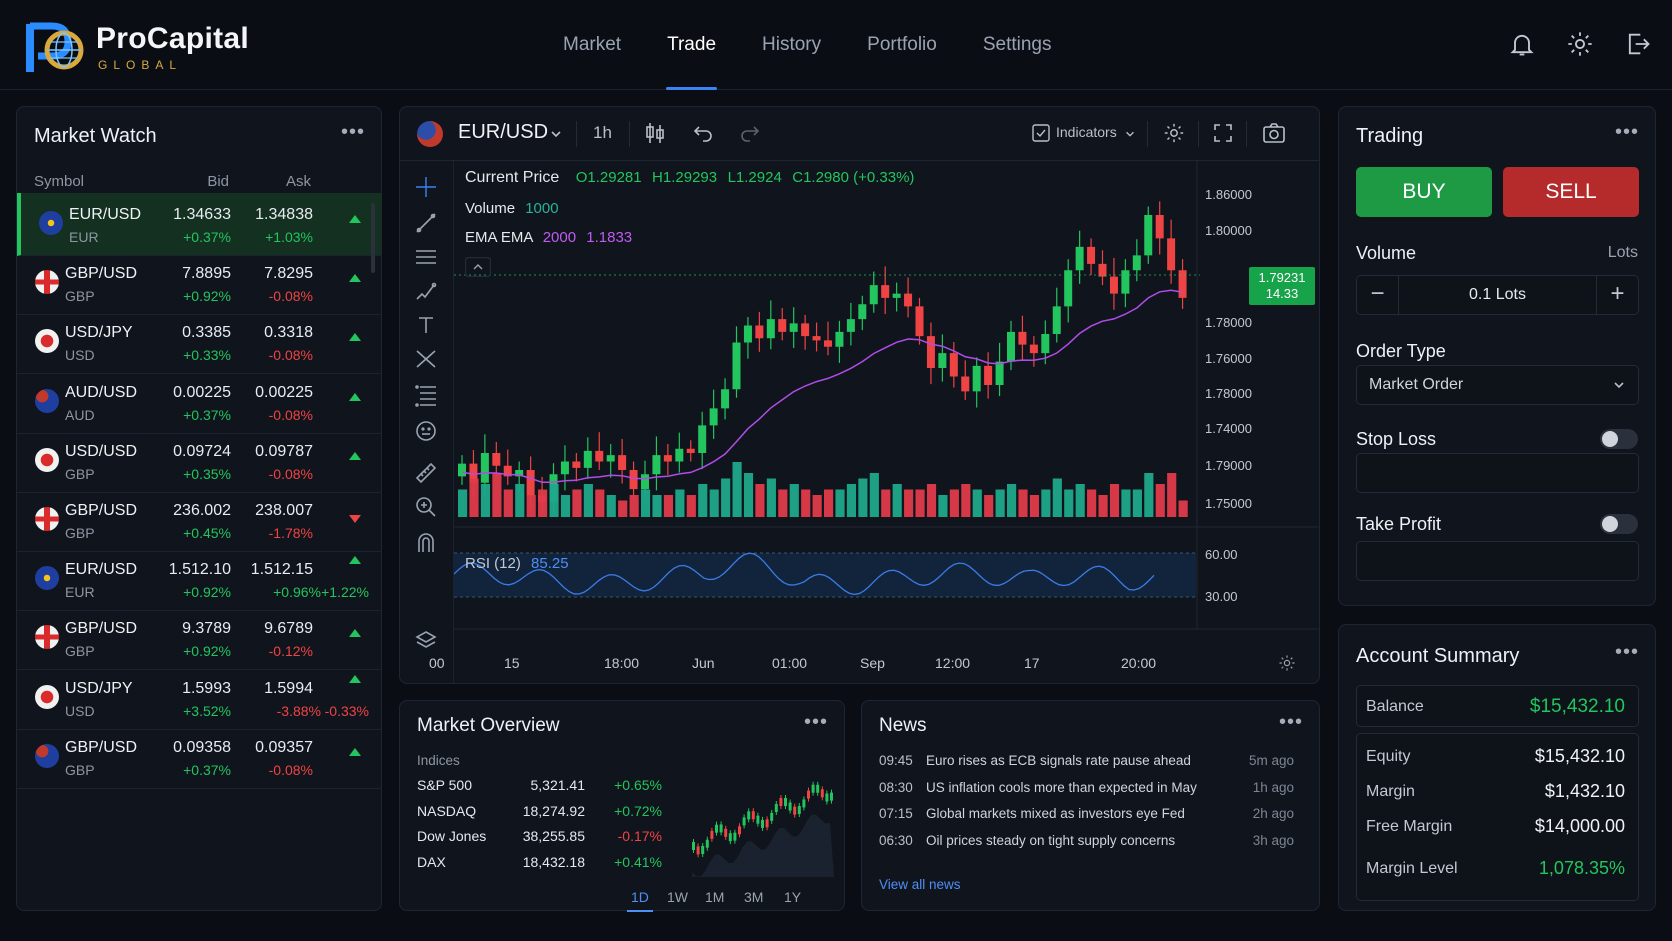  Describe the element at coordinates (426, 187) in the screenshot. I see `crosshair-icon` at that location.